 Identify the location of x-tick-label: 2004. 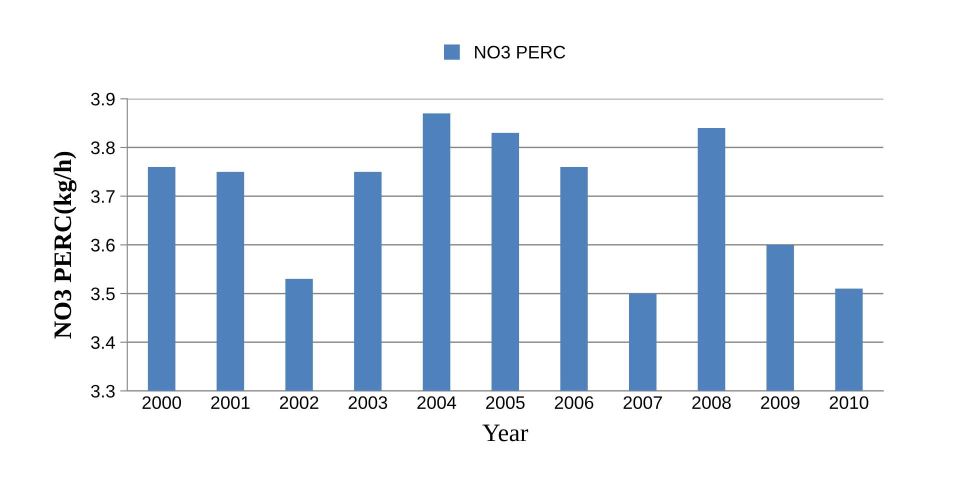
(436, 403).